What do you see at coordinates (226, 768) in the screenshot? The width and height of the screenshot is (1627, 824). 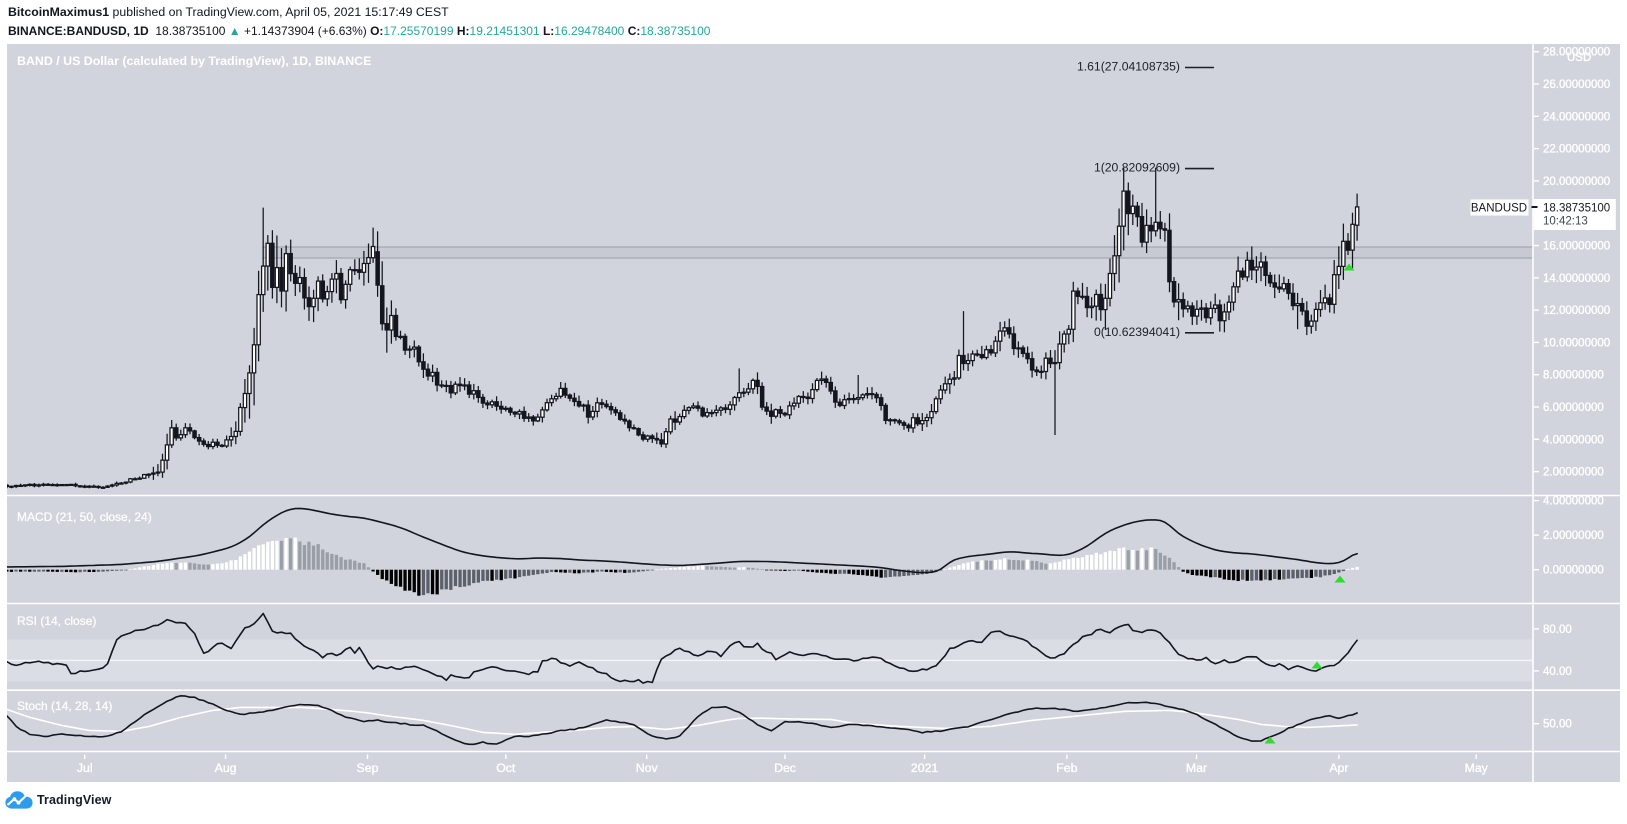 I see `svg-text: Aug` at bounding box center [226, 768].